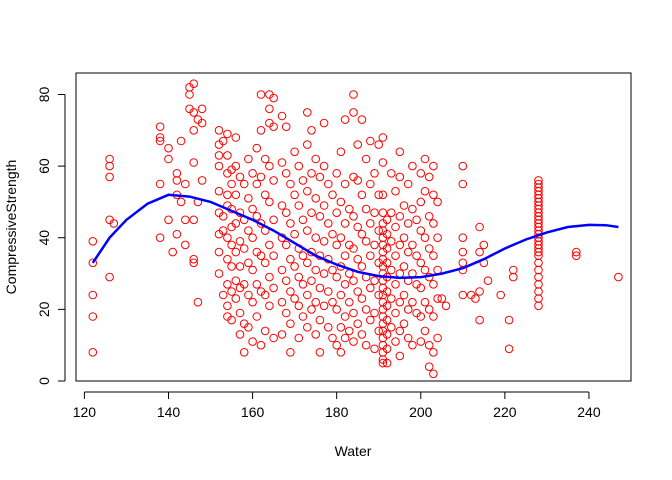 Image resolution: width=672 pixels, height=480 pixels. What do you see at coordinates (337, 412) in the screenshot?
I see `x-tick-label: 180` at bounding box center [337, 412].